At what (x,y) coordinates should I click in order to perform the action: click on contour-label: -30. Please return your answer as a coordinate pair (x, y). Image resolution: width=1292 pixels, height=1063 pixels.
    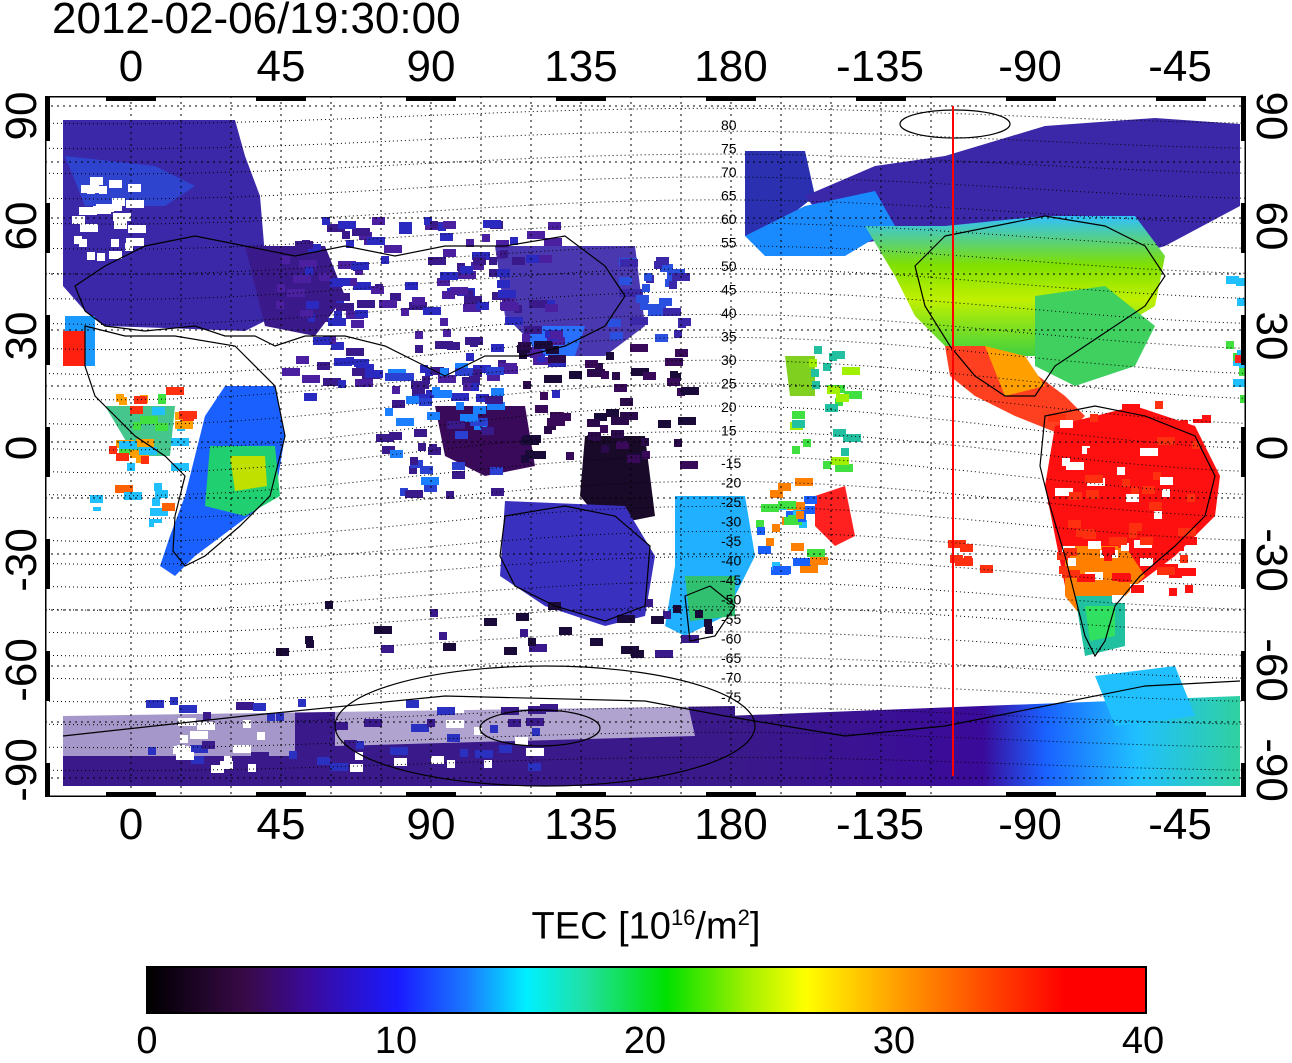
    Looking at the image, I should click on (731, 522).